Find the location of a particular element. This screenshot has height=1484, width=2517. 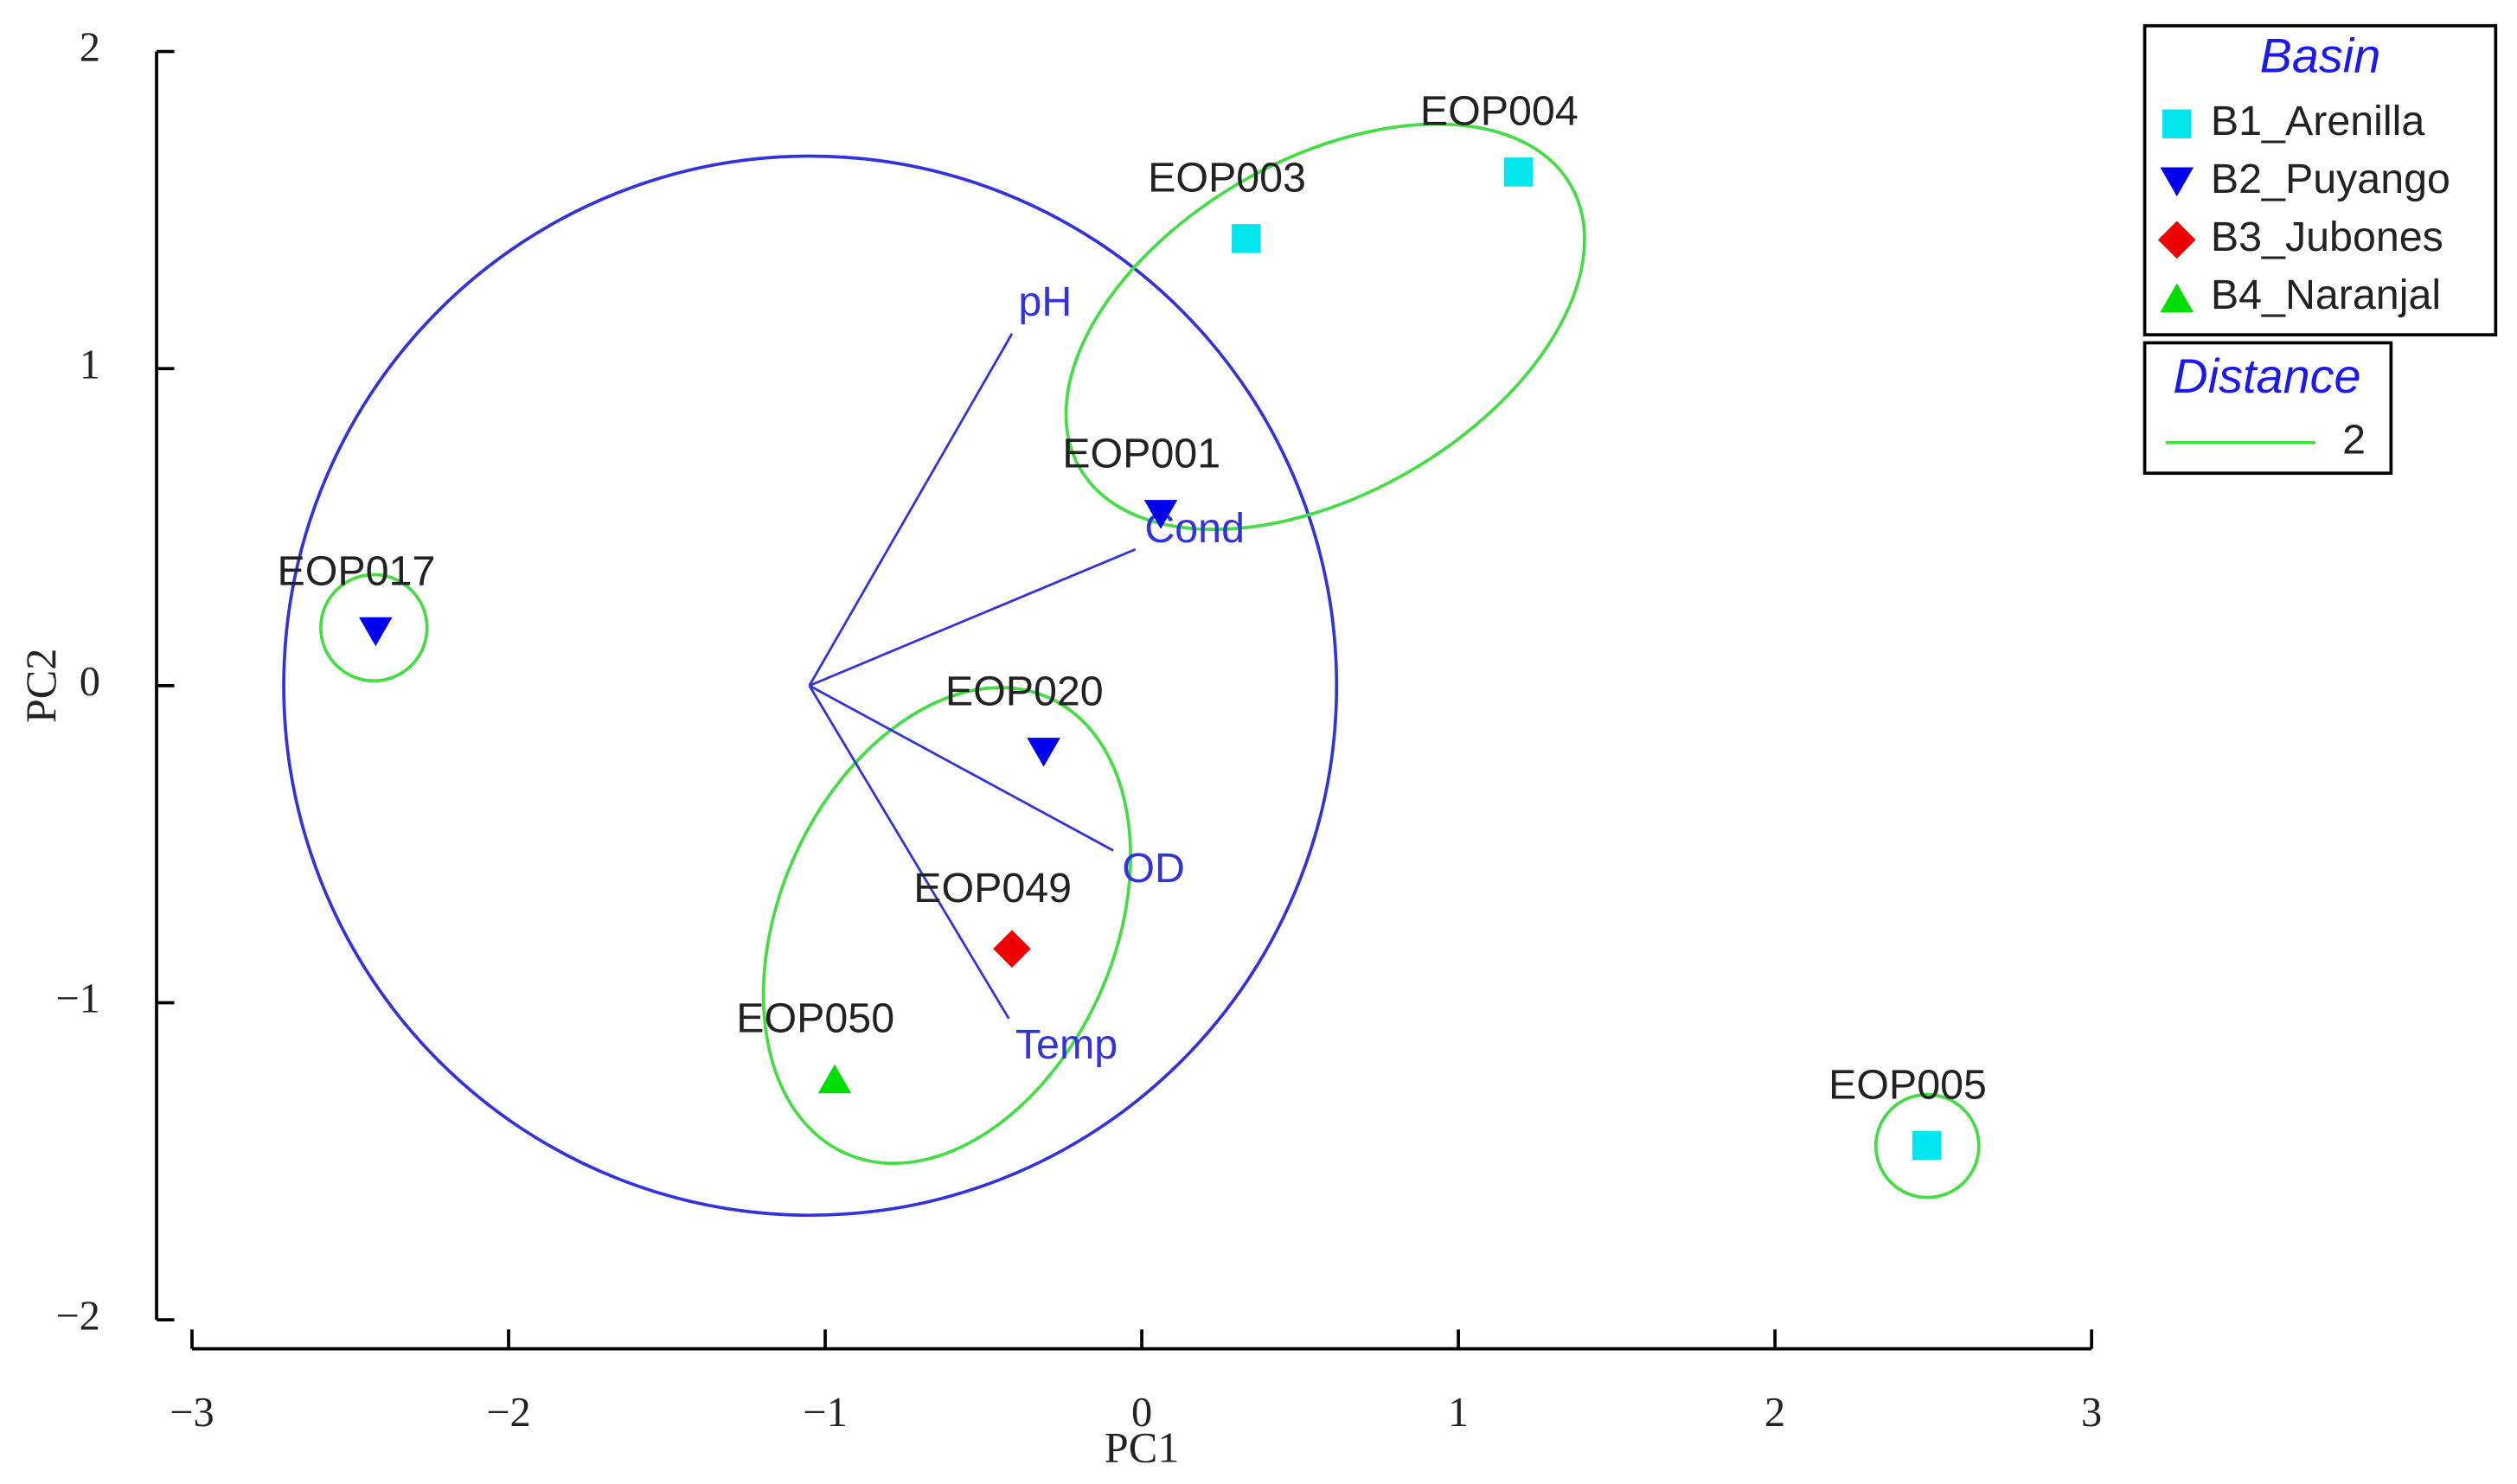

point-label: EOP050 is located at coordinates (815, 1018).